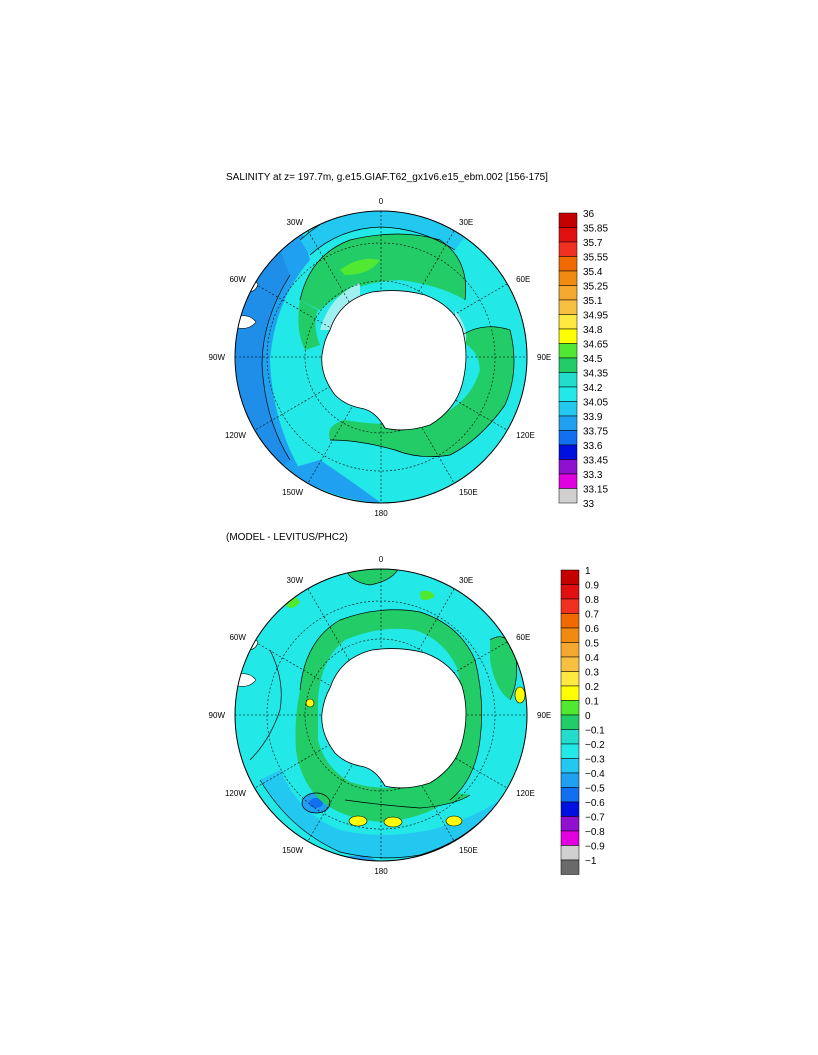 The width and height of the screenshot is (818, 1055). I want to click on colorbar-label: 34.05, so click(595, 403).